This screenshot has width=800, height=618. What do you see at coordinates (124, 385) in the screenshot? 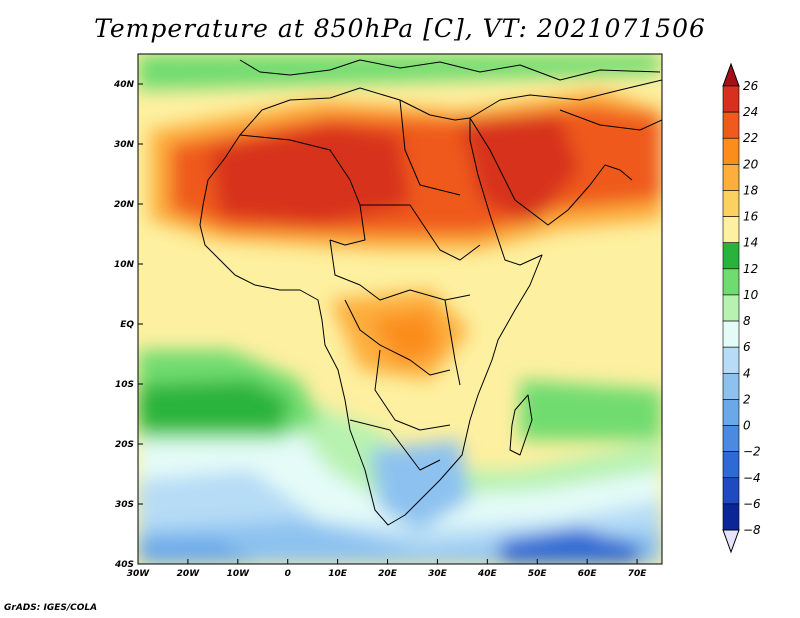
I see `lat-tick-label: 10S` at bounding box center [124, 385].